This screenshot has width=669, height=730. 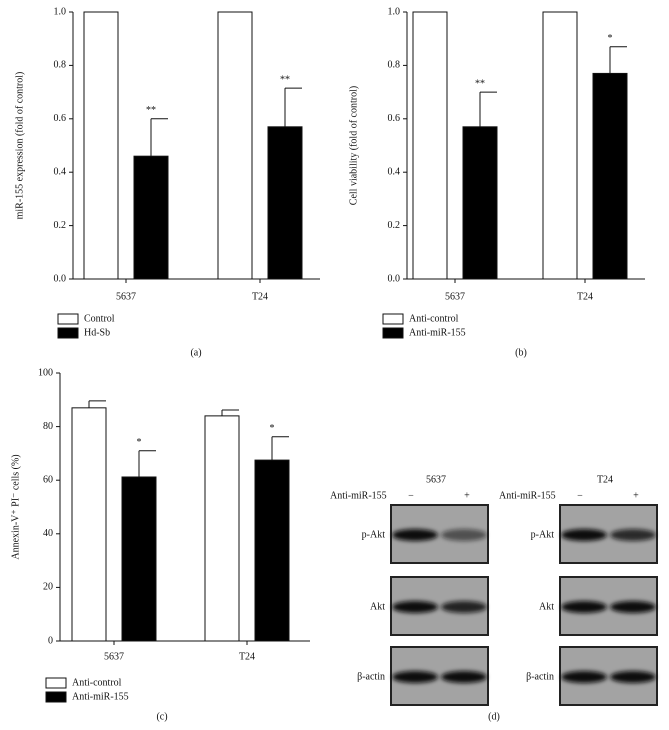 I want to click on panel-label: (b), so click(x=521, y=352).